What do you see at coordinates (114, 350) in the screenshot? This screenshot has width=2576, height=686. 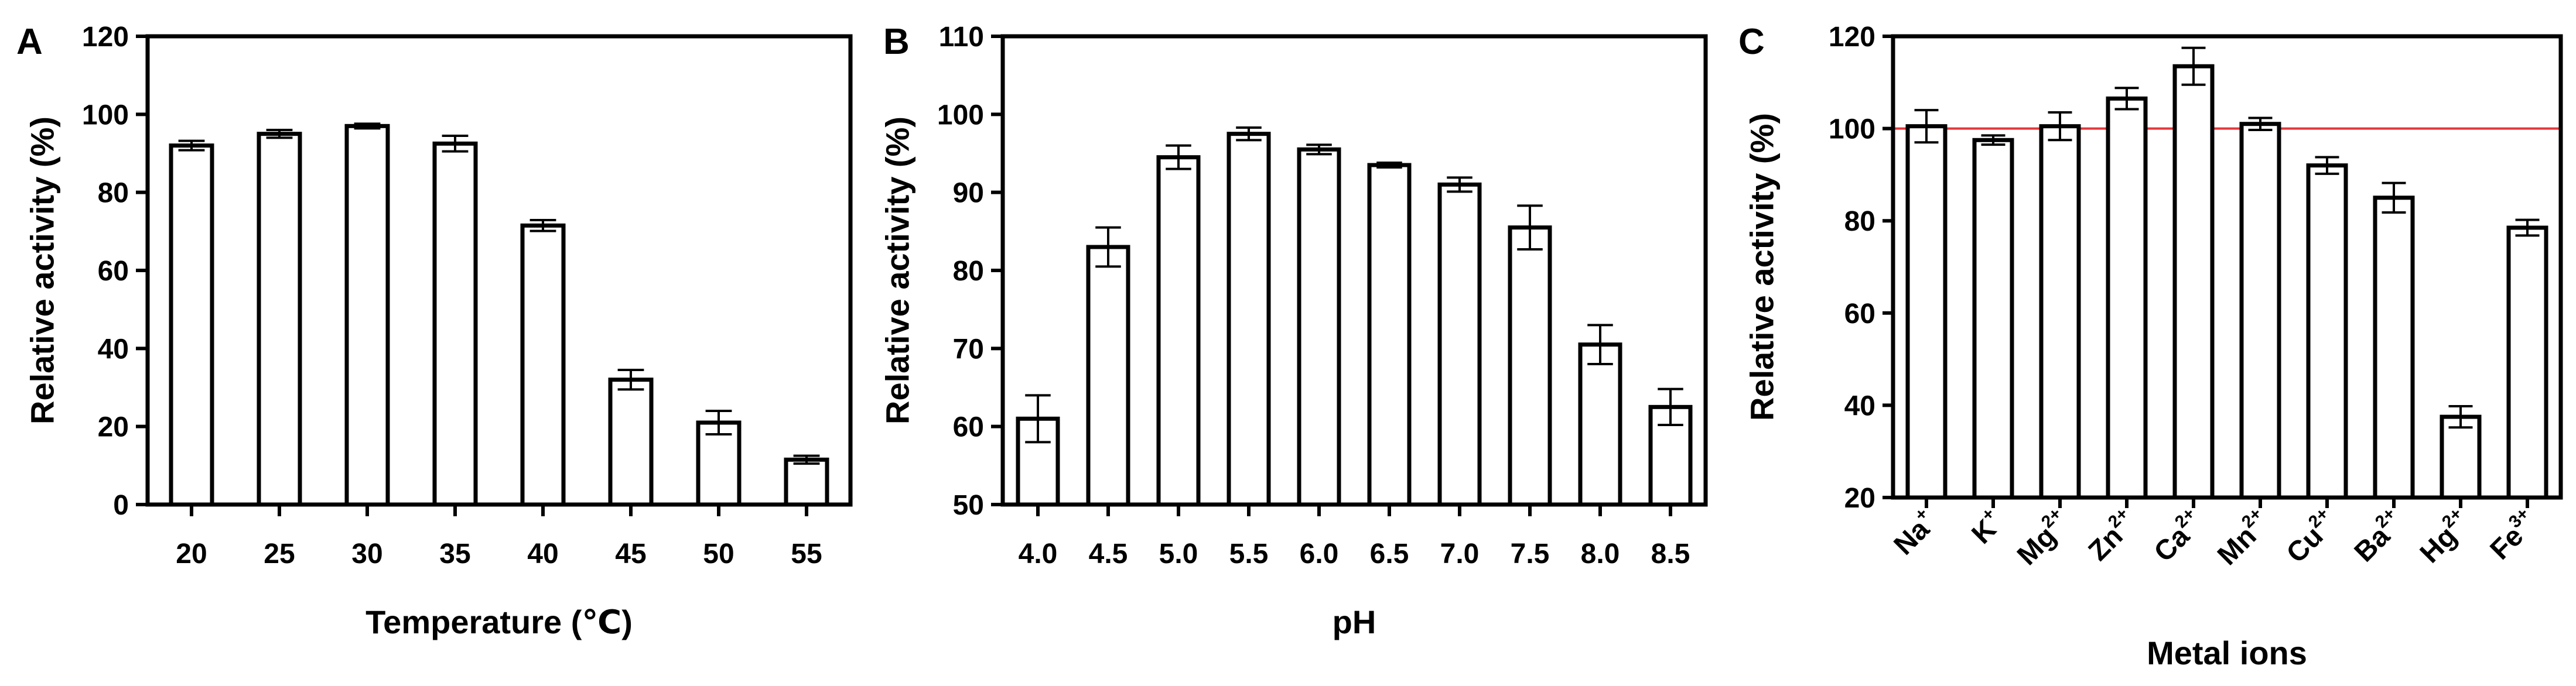 I see `panel-a-y-tick-label: 40` at bounding box center [114, 350].